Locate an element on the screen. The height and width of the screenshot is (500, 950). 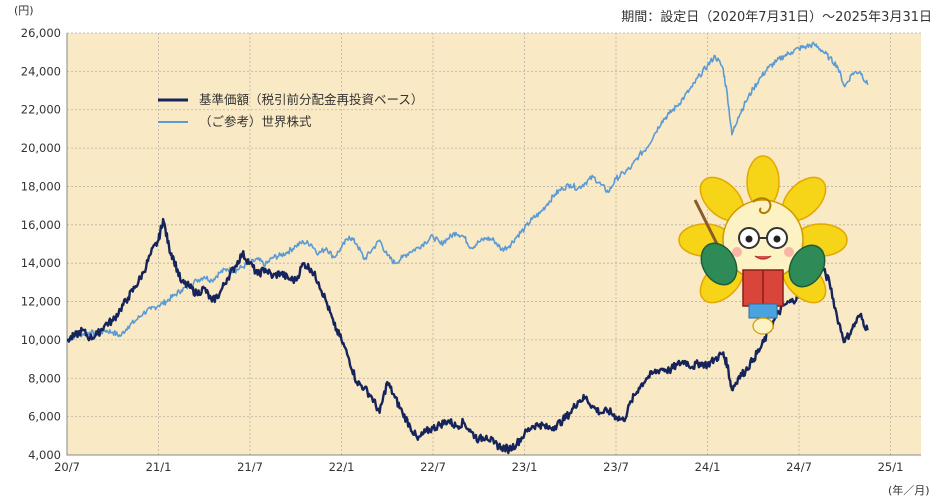
y-tick-label: 8,000 is located at coordinates (44, 378).